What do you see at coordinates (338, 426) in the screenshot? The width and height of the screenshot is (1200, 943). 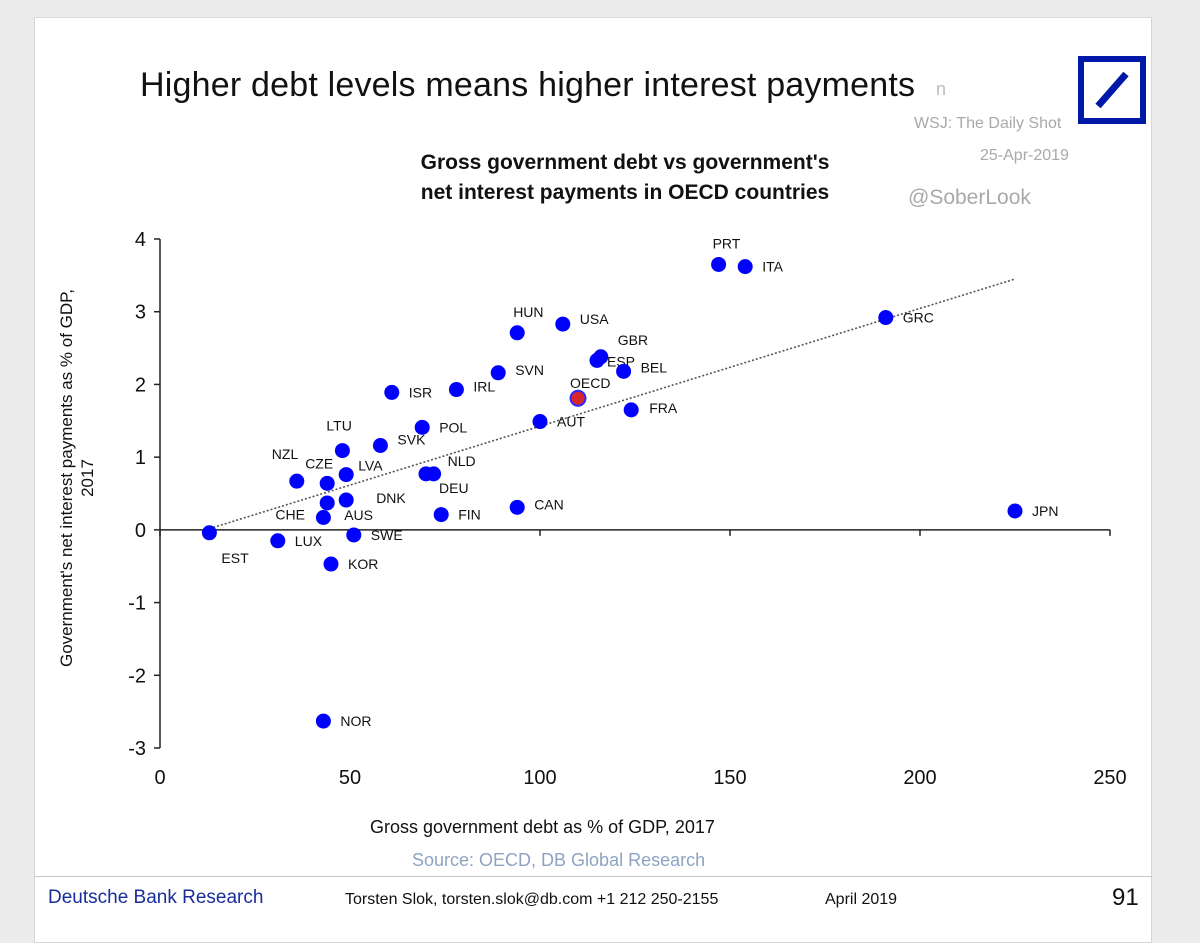 I see `data-label-ltu: LTU` at bounding box center [338, 426].